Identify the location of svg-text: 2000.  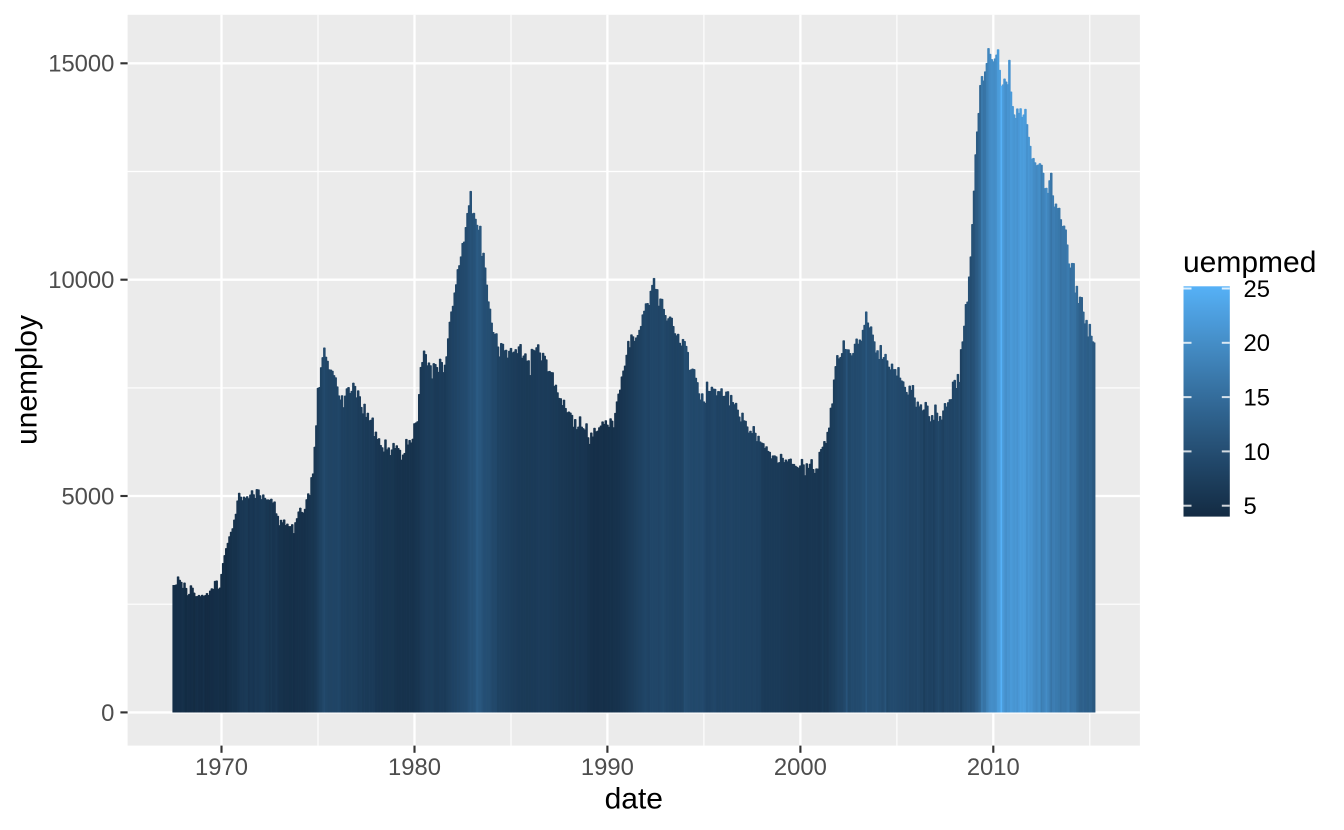
(800, 767).